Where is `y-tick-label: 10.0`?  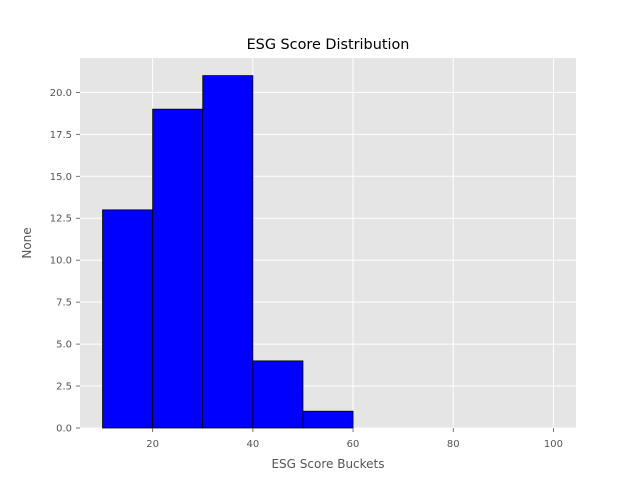
y-tick-label: 10.0 is located at coordinates (61, 261).